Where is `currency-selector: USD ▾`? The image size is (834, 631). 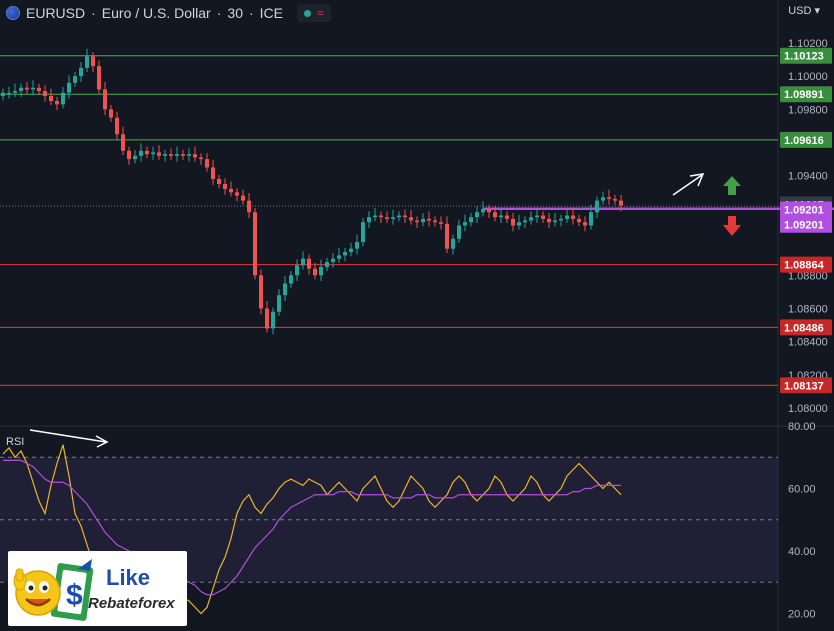
currency-selector: USD ▾ is located at coordinates (804, 11).